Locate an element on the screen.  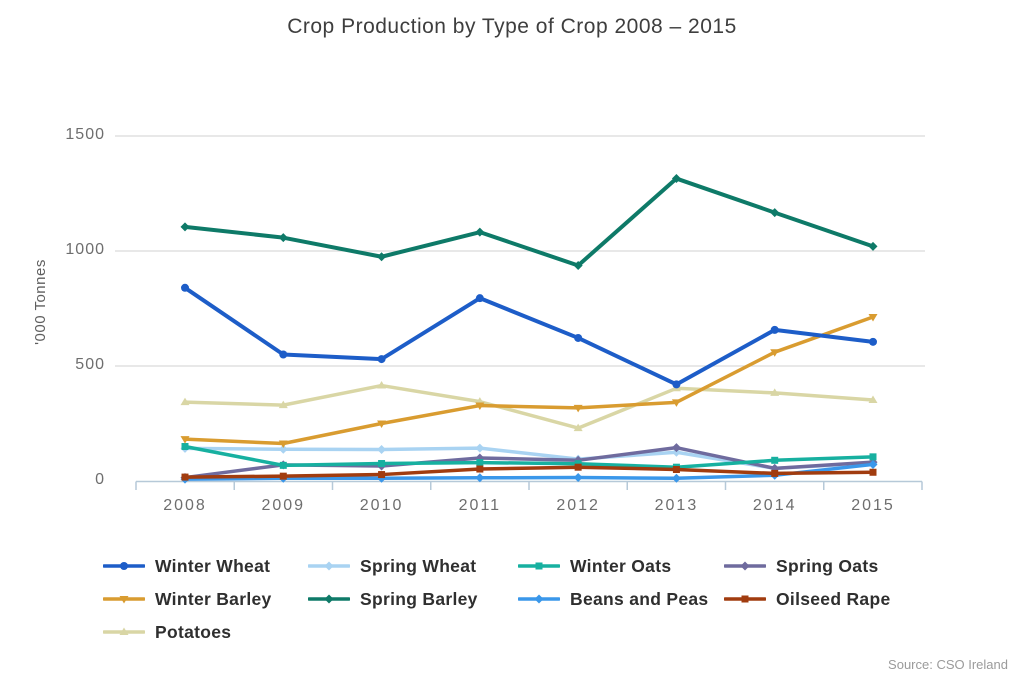
legend-item-beans-and-peas: Beans and Peas is located at coordinates (621, 599).